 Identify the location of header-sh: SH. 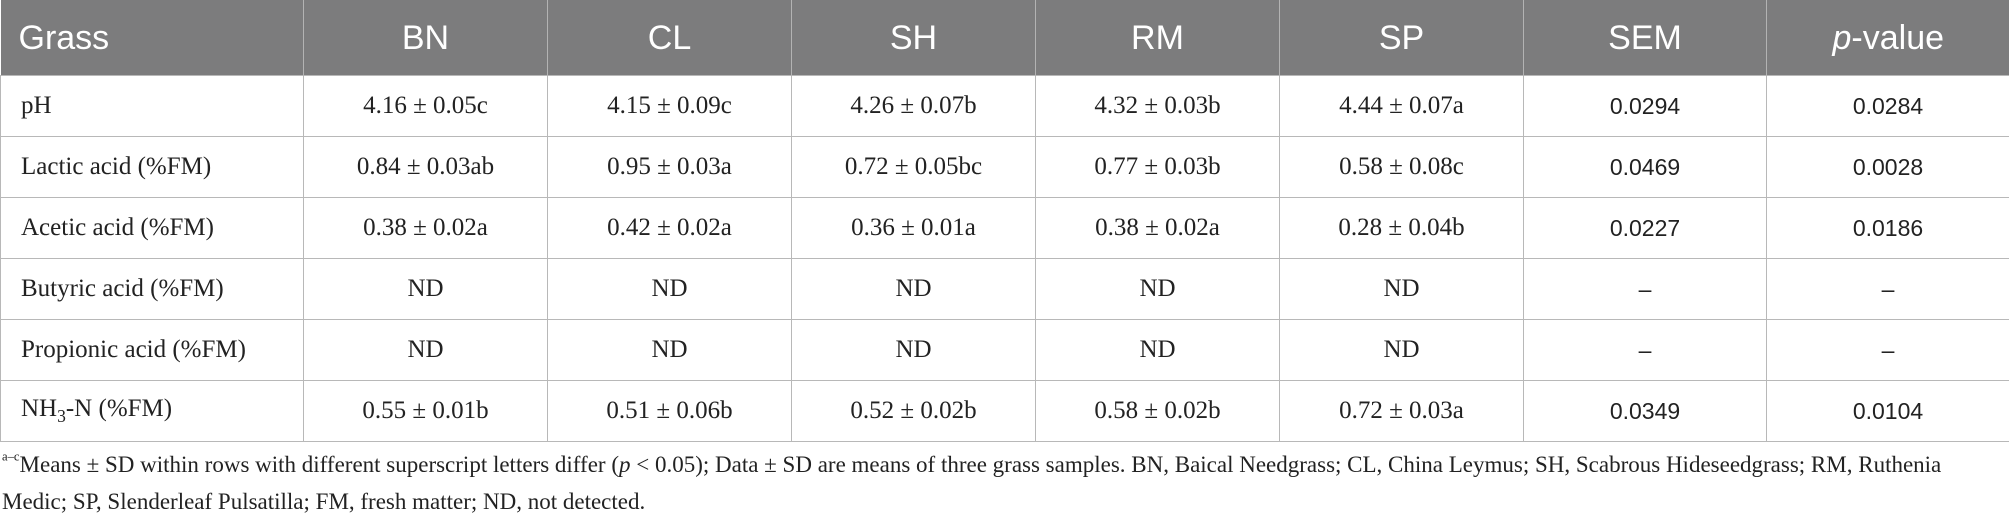
(913, 38).